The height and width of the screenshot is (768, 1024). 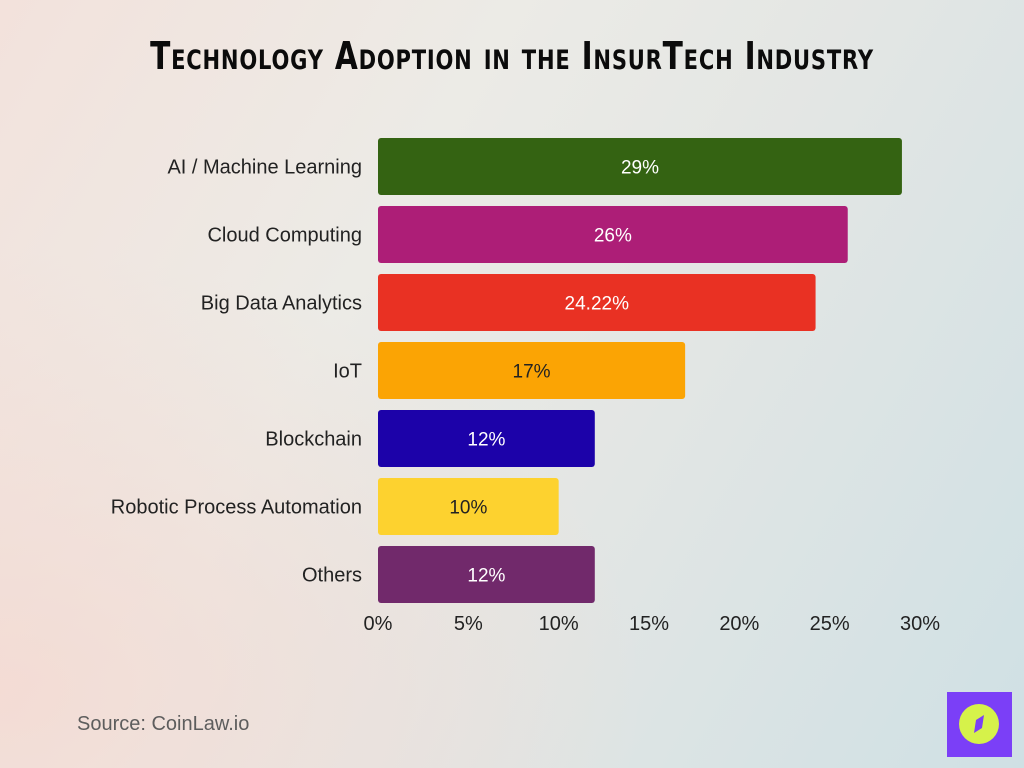 I want to click on logo, so click(x=979, y=724).